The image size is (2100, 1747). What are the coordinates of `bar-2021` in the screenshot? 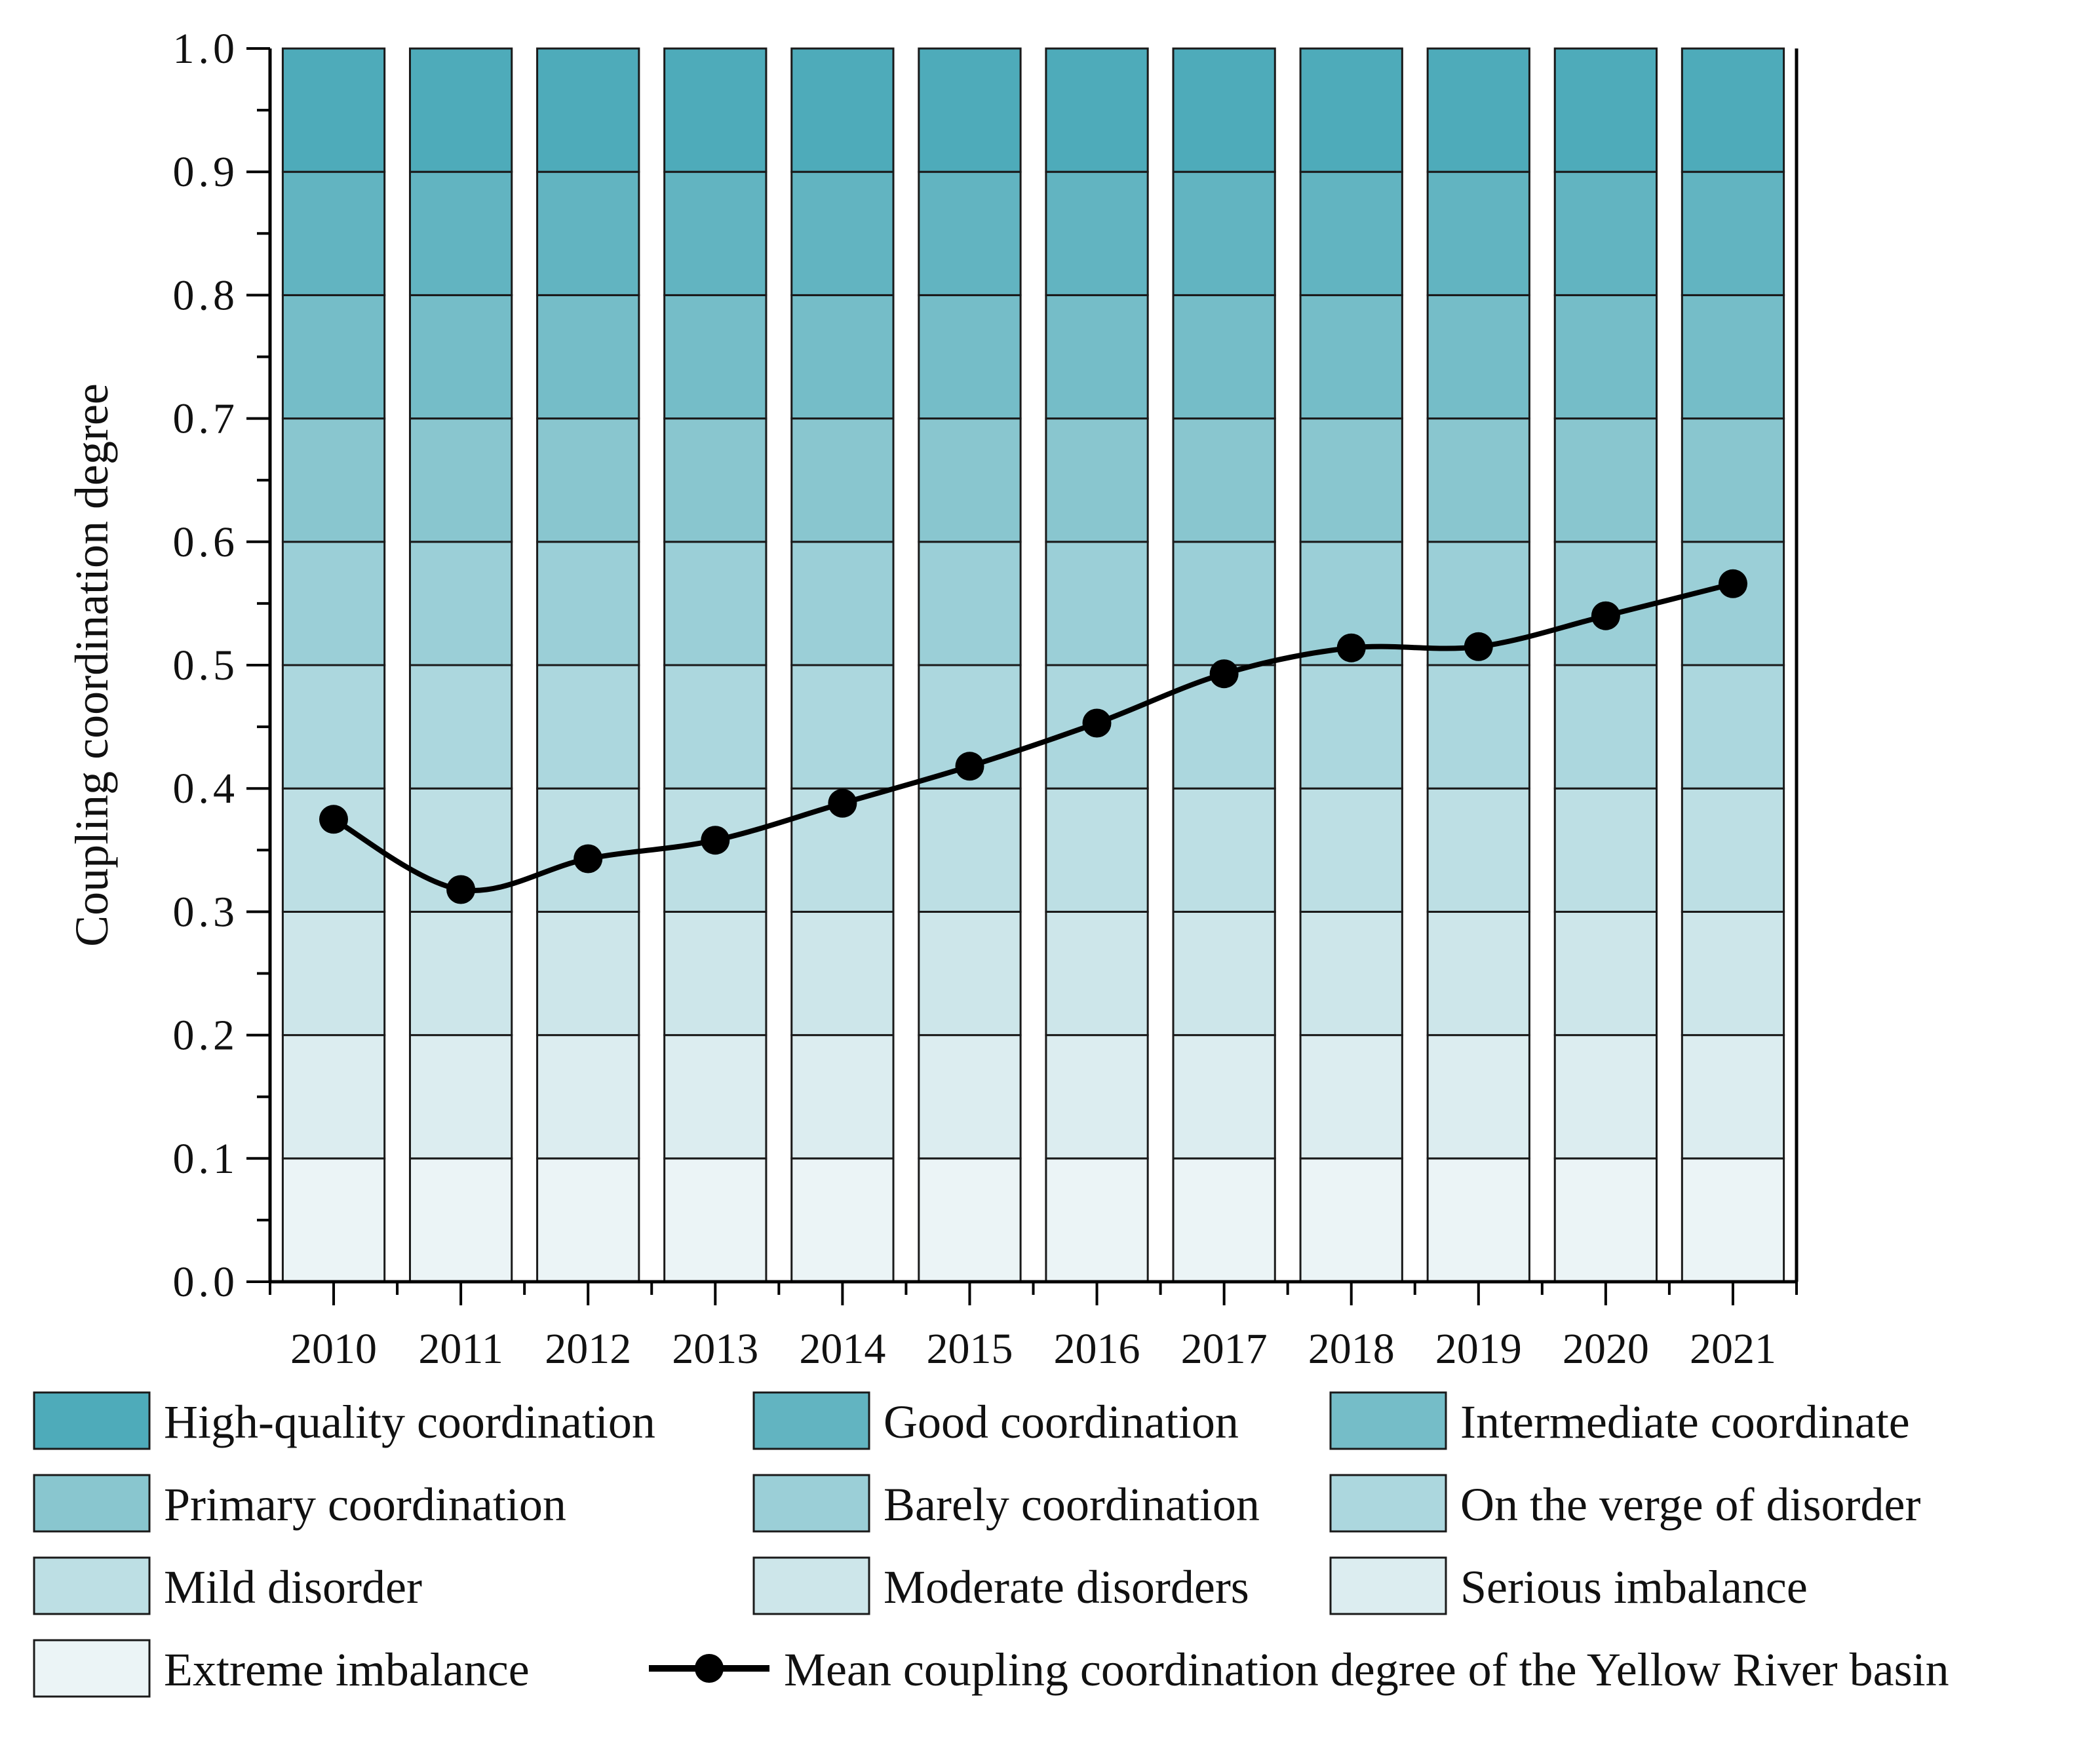 It's located at (1733, 665).